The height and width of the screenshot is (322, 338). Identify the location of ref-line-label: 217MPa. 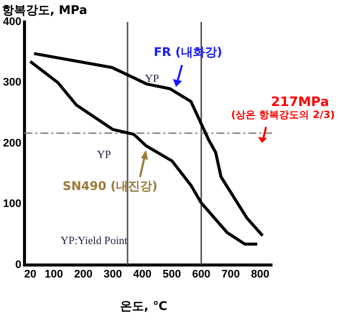
(300, 102).